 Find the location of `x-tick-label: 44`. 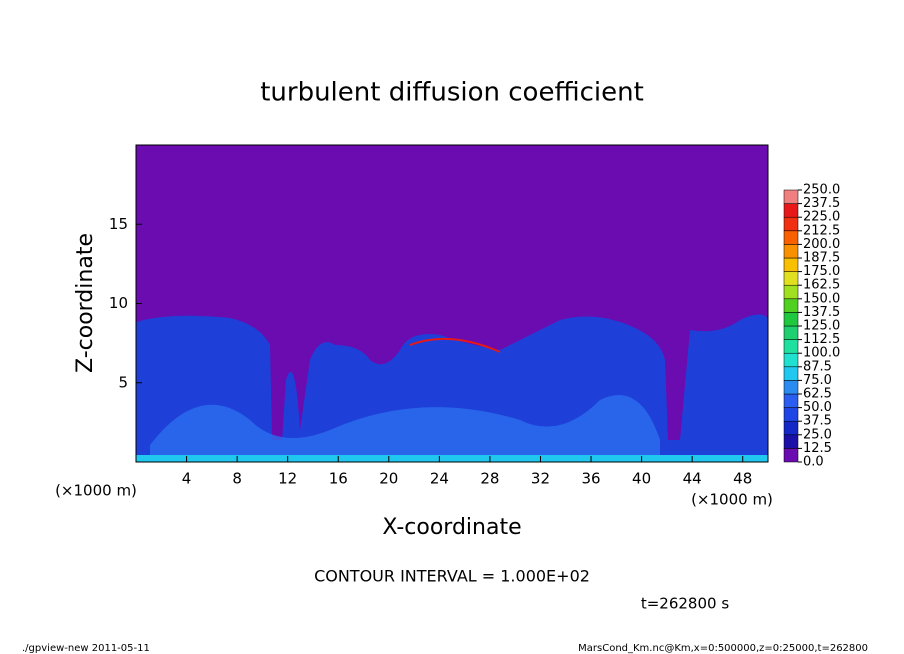

x-tick-label: 44 is located at coordinates (692, 479).